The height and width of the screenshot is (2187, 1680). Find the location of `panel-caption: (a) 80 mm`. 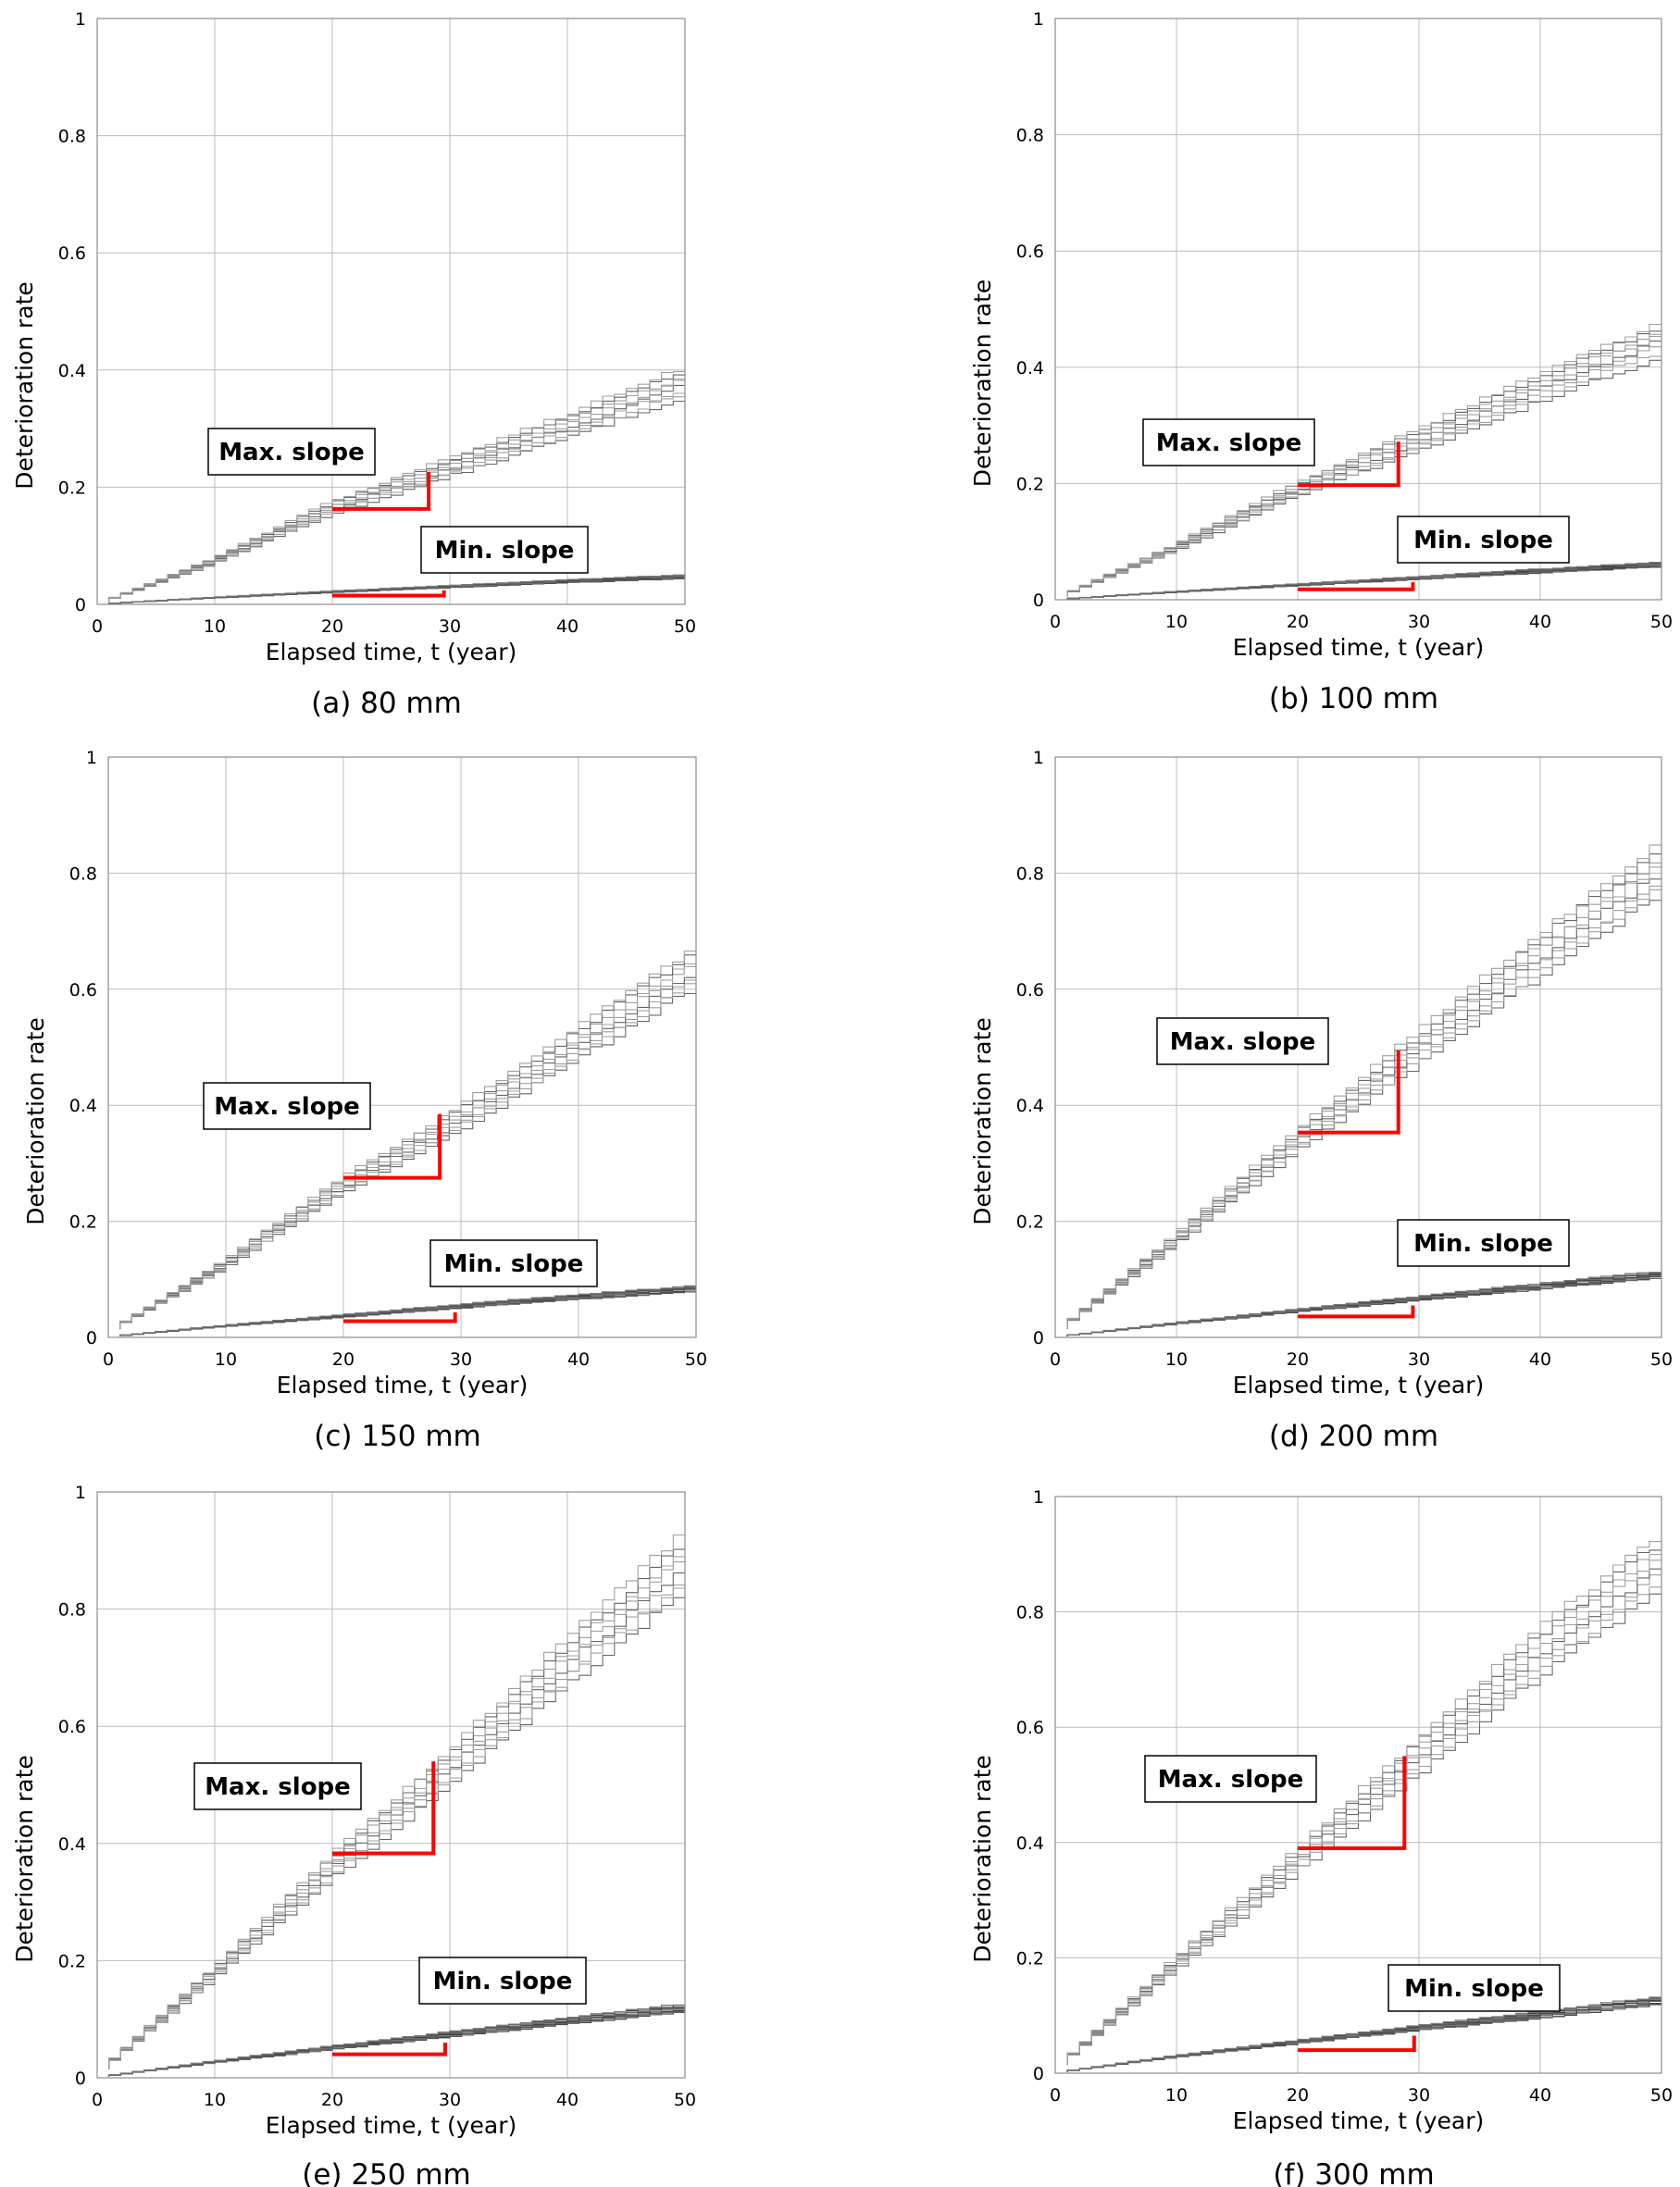

panel-caption: (a) 80 mm is located at coordinates (386, 703).